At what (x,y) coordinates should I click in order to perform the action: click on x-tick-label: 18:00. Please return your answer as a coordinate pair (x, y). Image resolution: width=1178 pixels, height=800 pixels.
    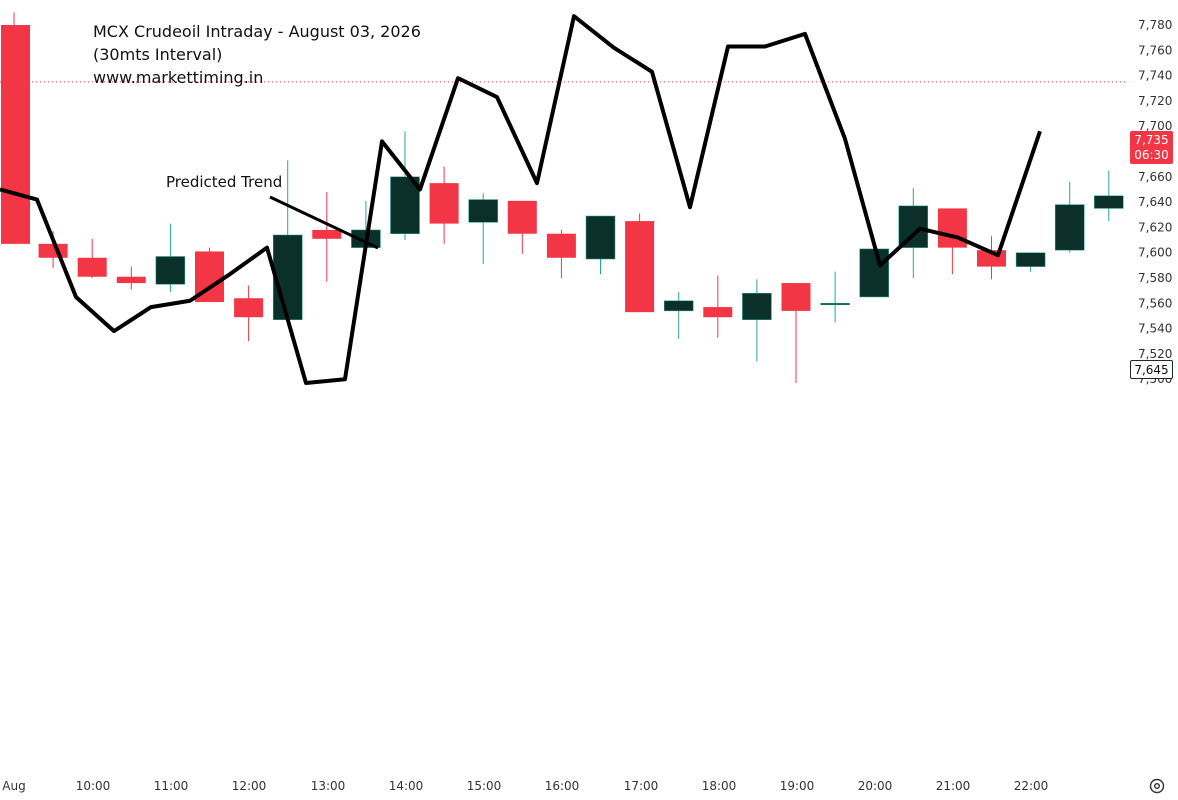
    Looking at the image, I should click on (719, 786).